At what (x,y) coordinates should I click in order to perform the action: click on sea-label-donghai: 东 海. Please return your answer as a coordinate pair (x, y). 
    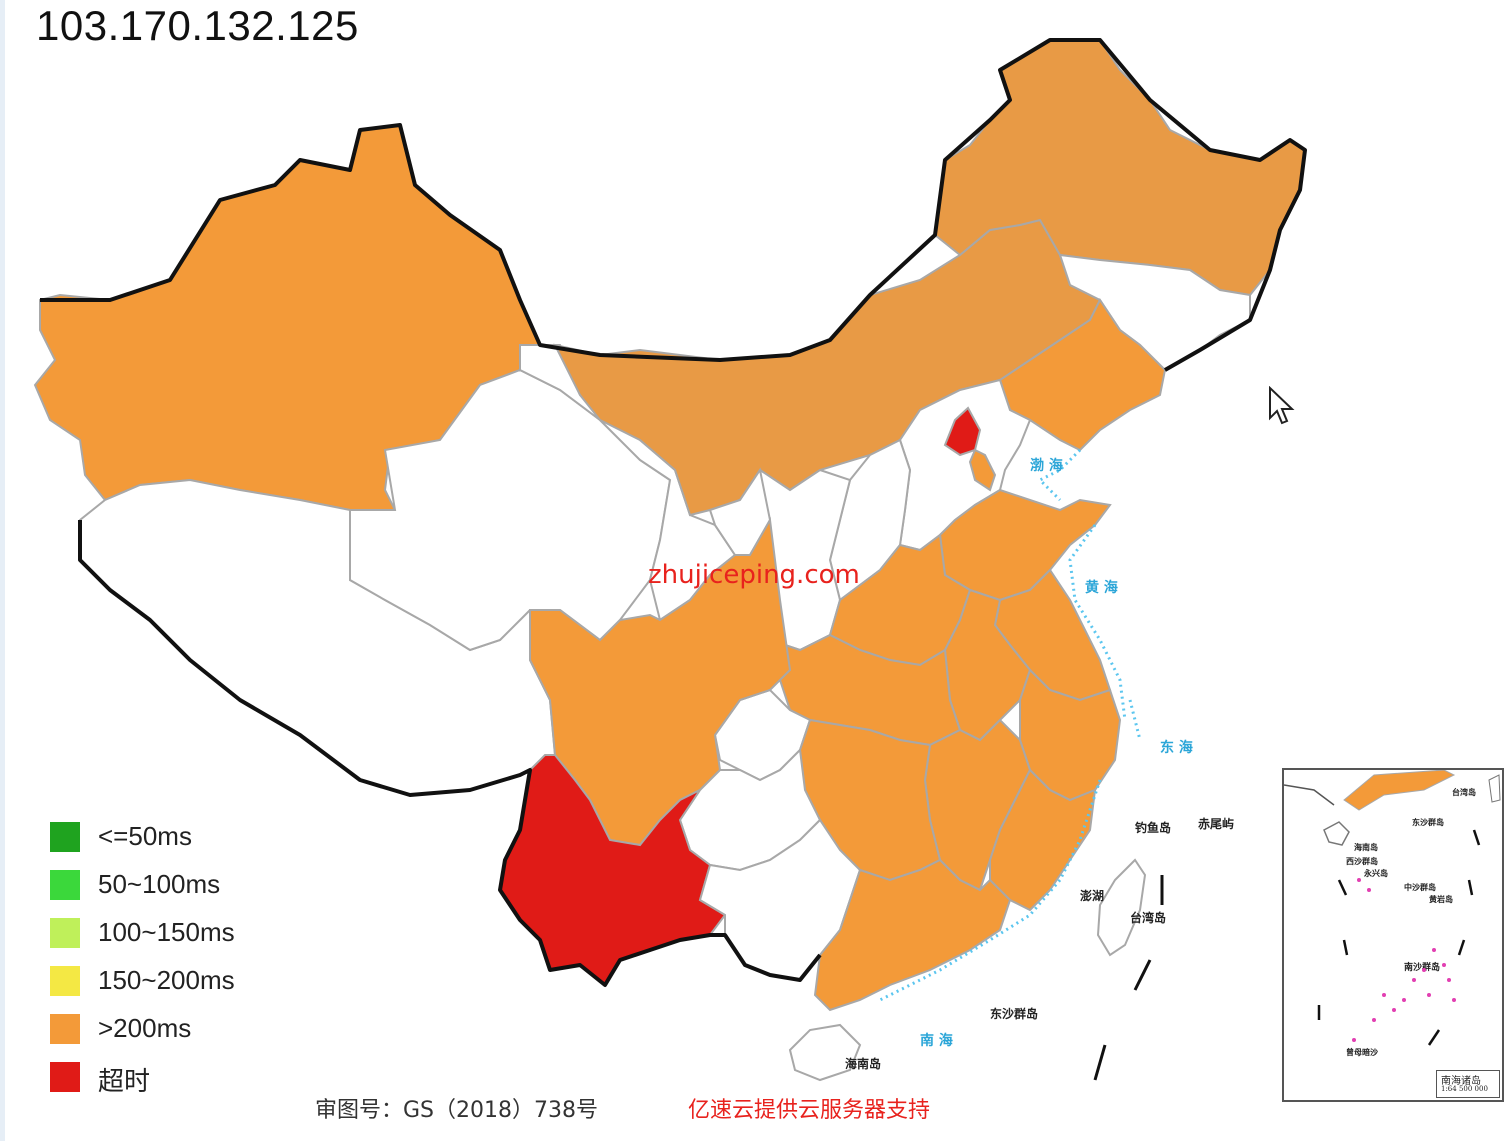
    Looking at the image, I should click on (1176, 747).